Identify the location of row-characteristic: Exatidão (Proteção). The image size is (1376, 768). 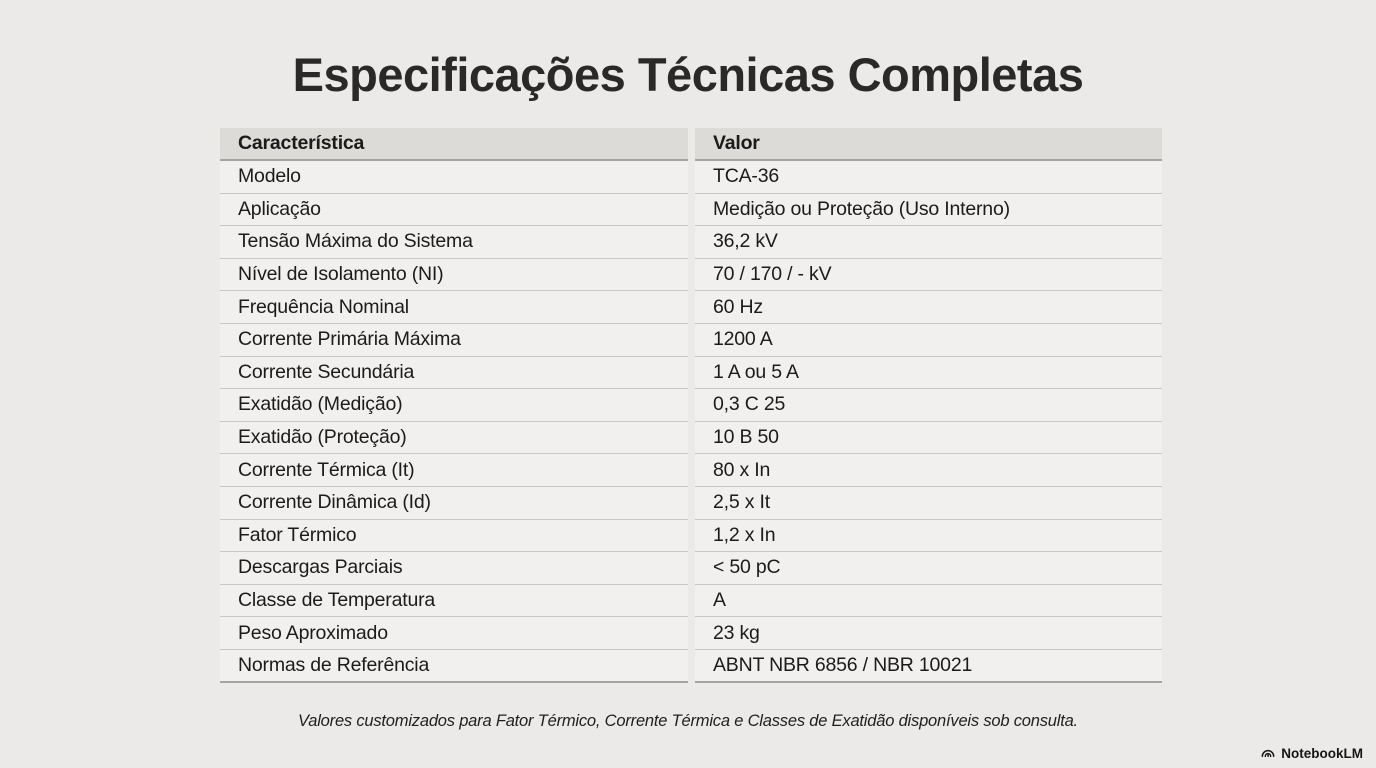
(454, 438).